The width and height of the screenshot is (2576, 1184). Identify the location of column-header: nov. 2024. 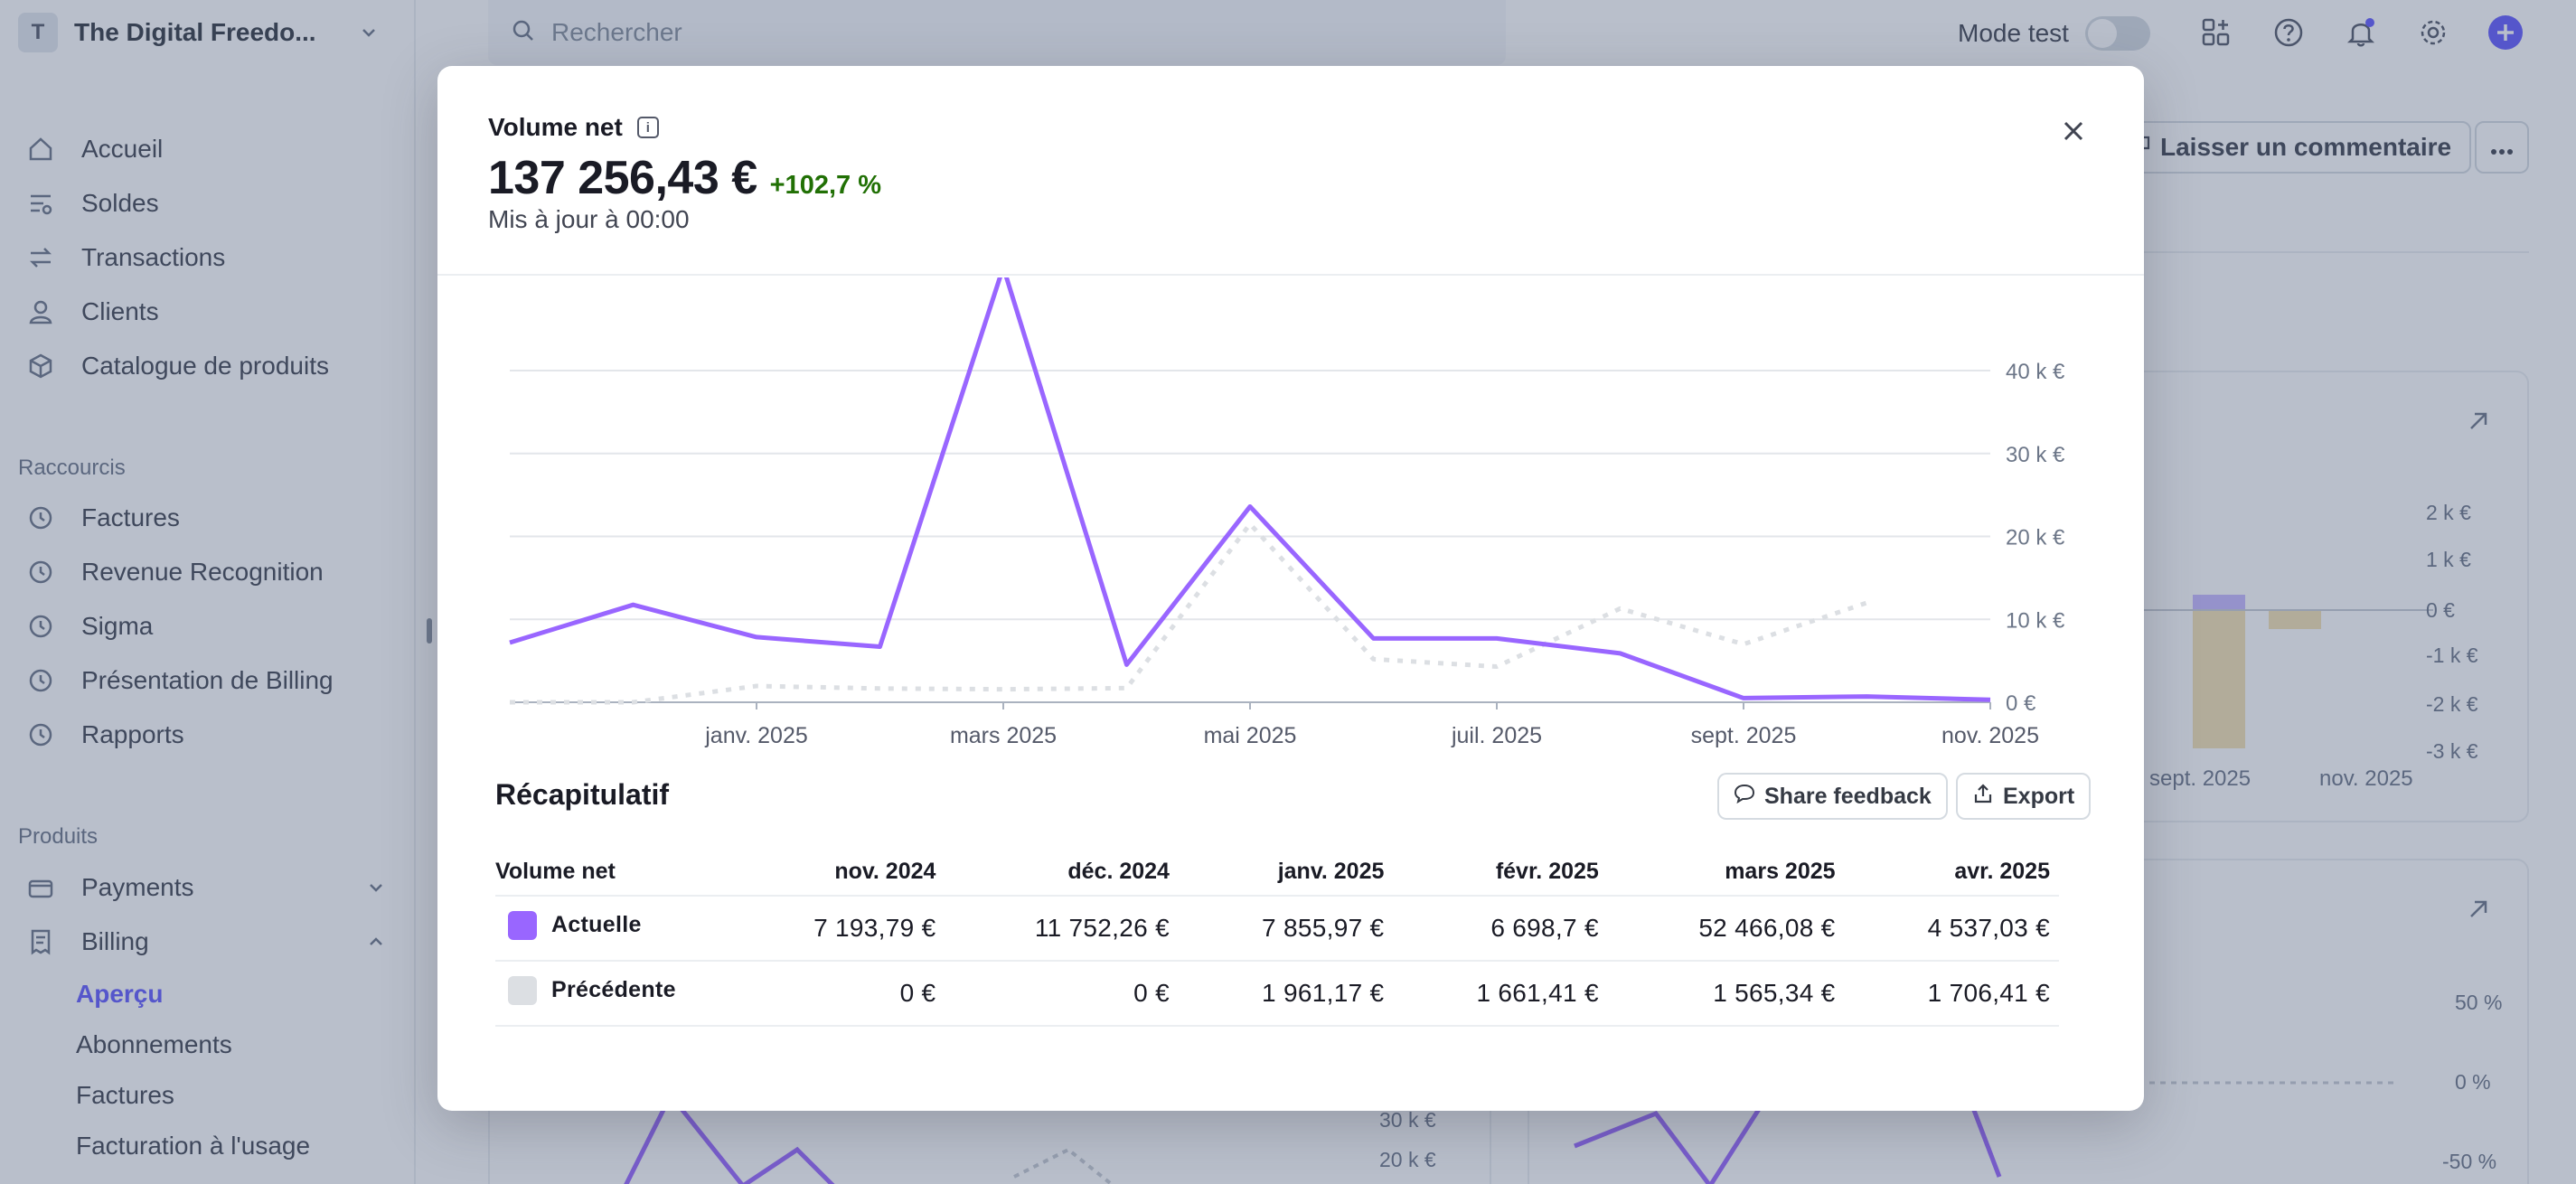
(837, 873).